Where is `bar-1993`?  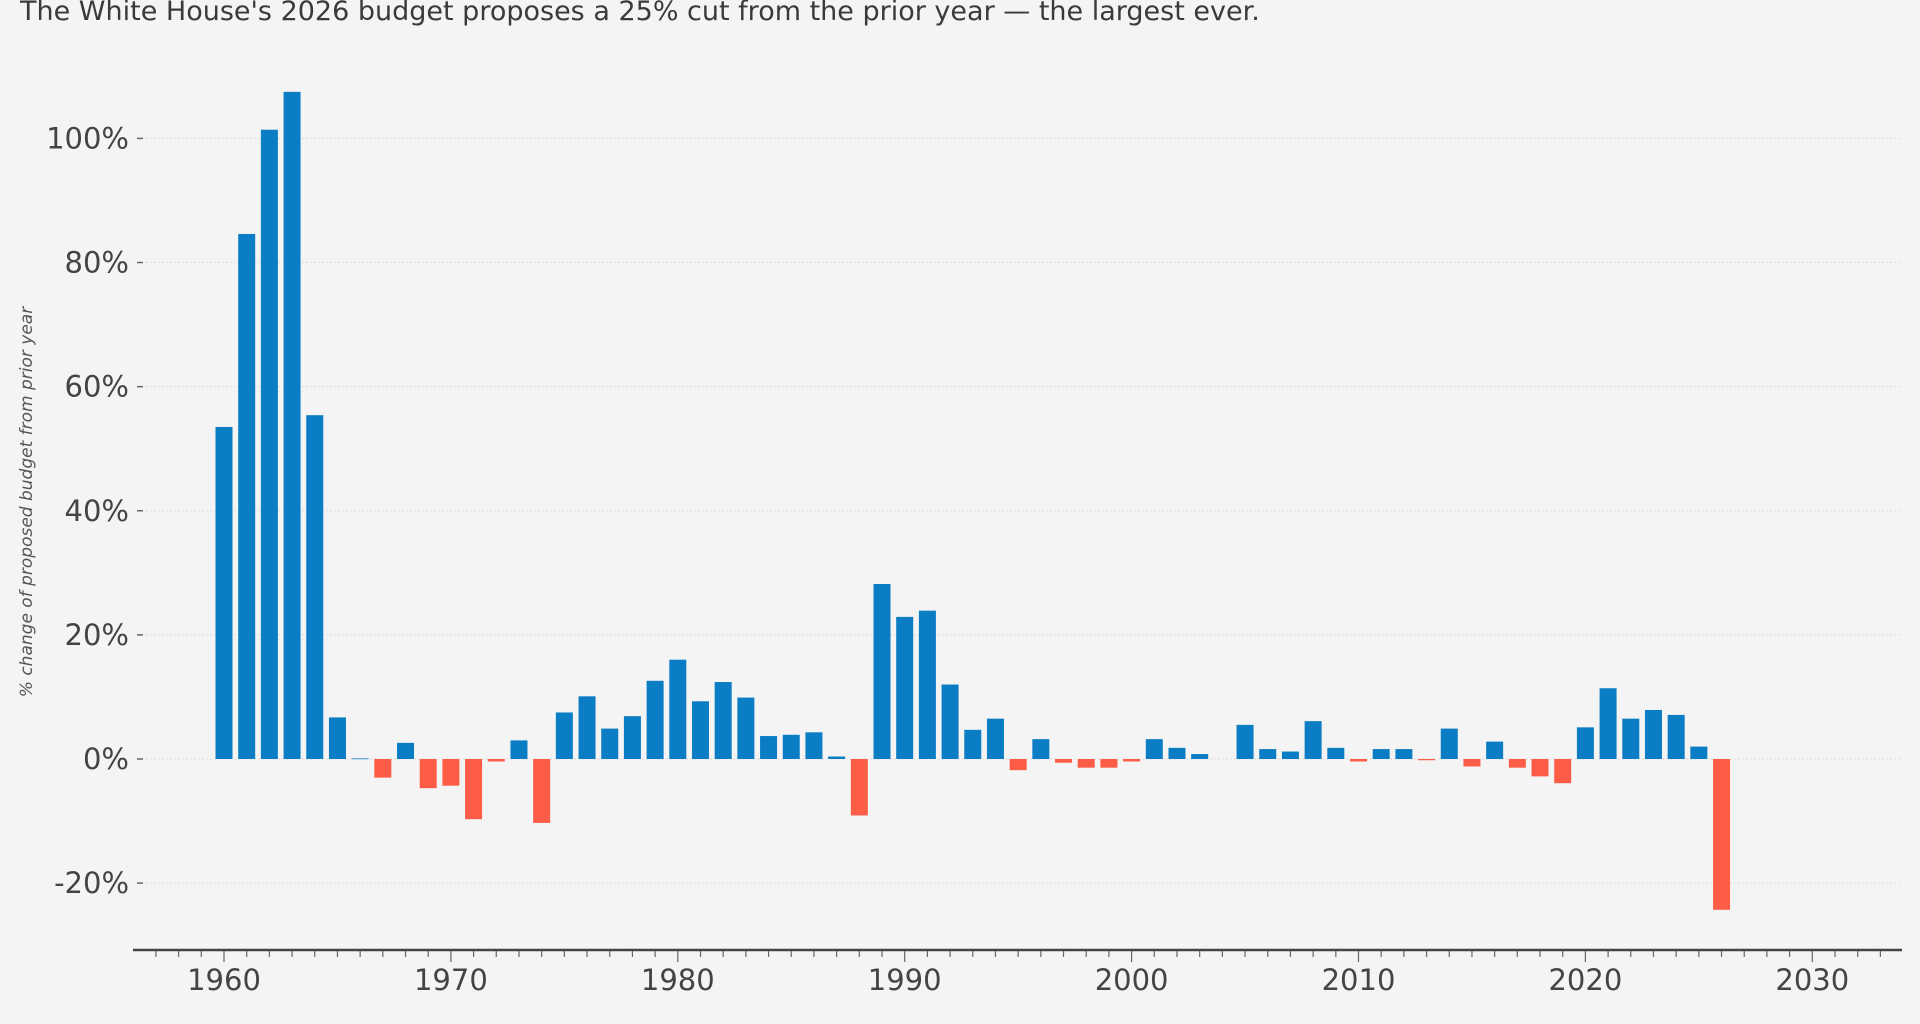 bar-1993 is located at coordinates (973, 744).